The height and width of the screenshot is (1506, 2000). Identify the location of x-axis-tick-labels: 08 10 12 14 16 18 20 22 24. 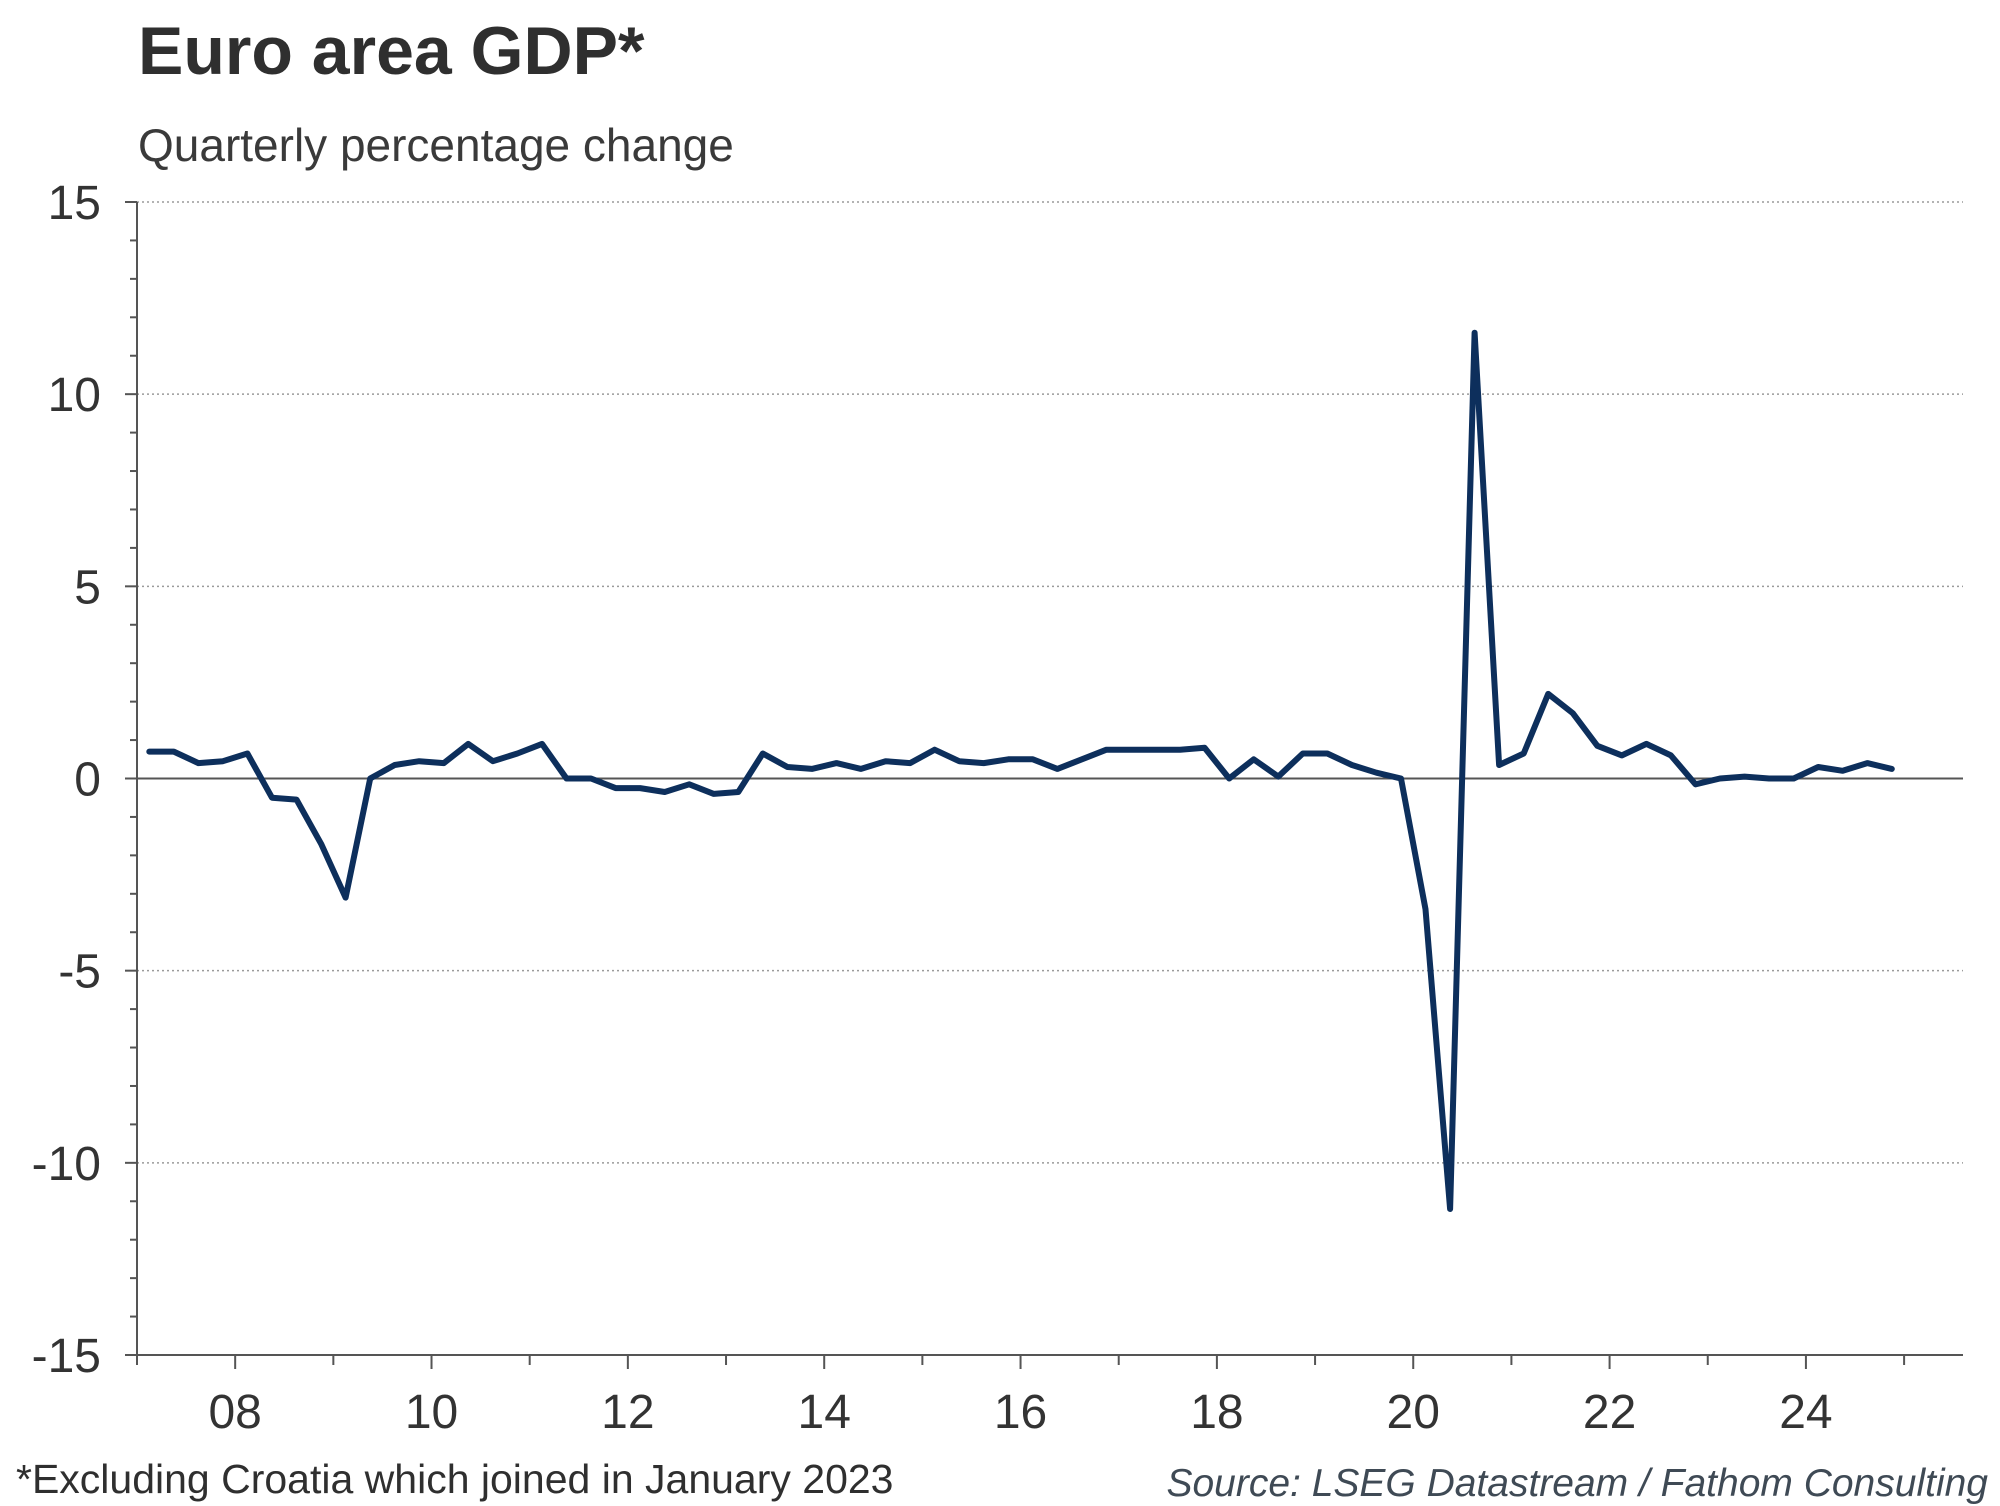
(1020, 1412).